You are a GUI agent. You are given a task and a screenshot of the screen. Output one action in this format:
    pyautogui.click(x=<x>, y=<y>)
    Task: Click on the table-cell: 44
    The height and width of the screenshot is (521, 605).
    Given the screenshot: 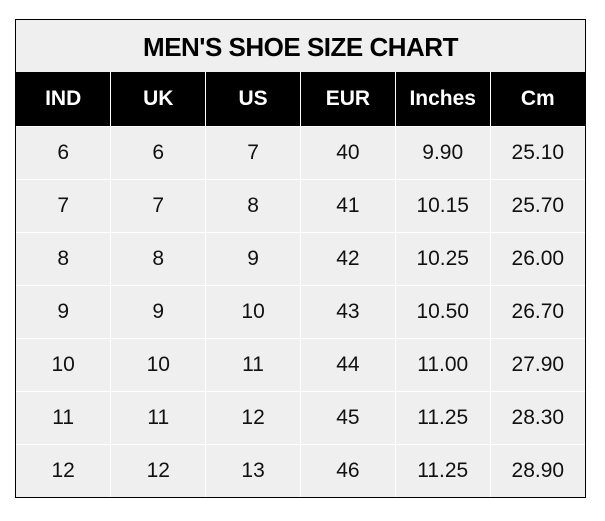 What is the action you would take?
    pyautogui.click(x=347, y=365)
    